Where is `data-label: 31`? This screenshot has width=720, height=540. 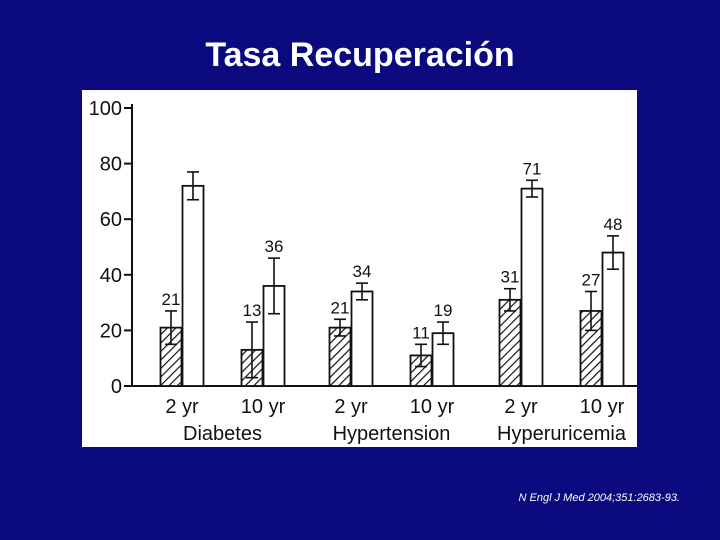 data-label: 31 is located at coordinates (510, 277).